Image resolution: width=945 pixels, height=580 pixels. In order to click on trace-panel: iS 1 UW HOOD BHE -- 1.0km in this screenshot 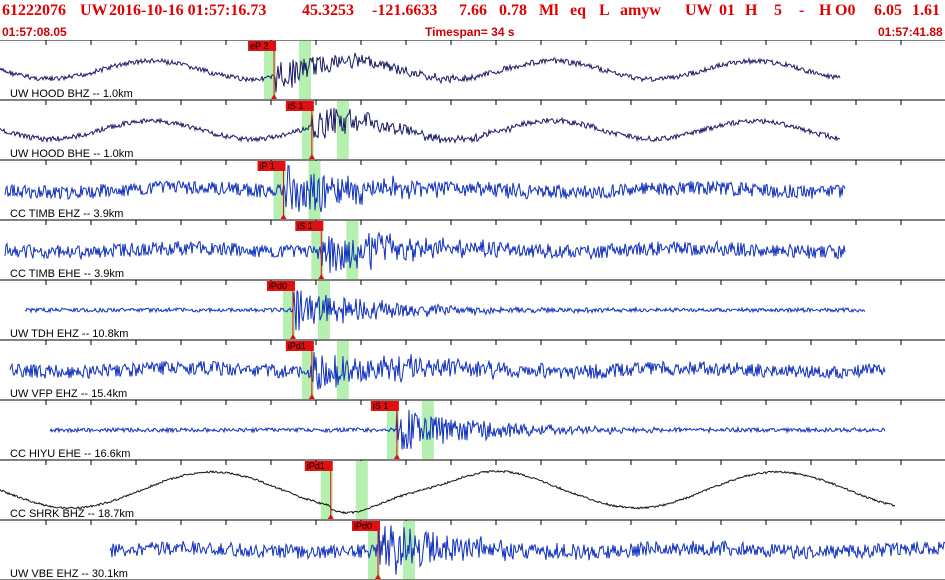, I will do `click(420, 130)`.